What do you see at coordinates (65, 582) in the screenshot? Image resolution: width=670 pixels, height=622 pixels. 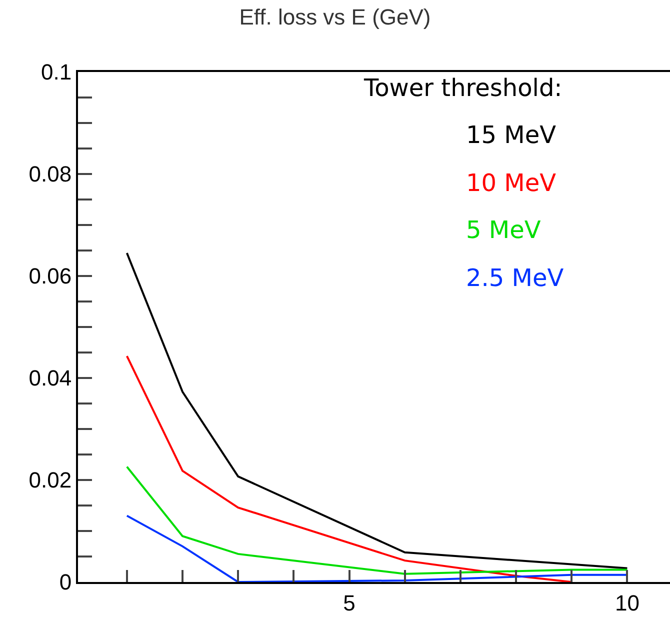 I see `y-tick-label: 0` at bounding box center [65, 582].